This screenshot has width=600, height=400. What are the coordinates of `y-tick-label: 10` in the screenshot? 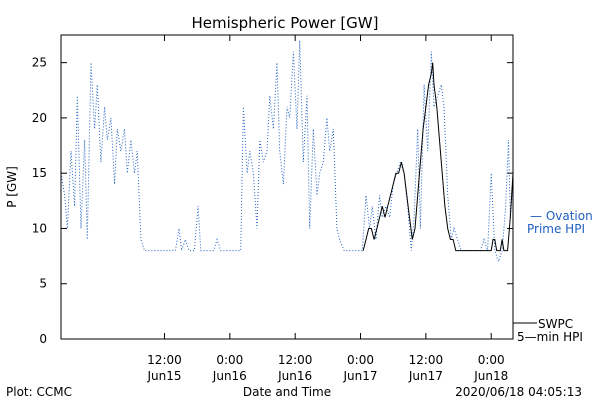 It's located at (39, 228).